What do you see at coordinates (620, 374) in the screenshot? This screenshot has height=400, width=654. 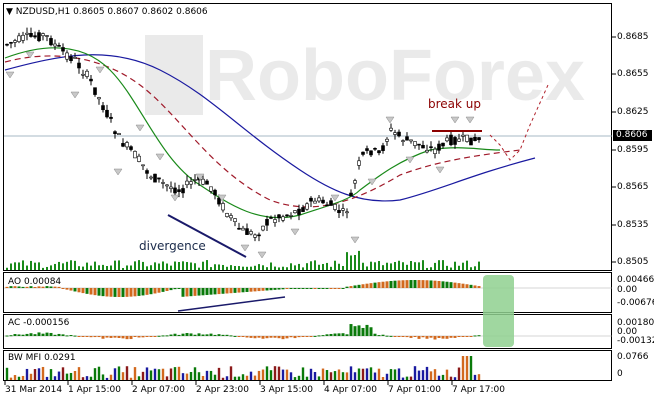 I see `bwmfi-axis-label: 0` at bounding box center [620, 374].